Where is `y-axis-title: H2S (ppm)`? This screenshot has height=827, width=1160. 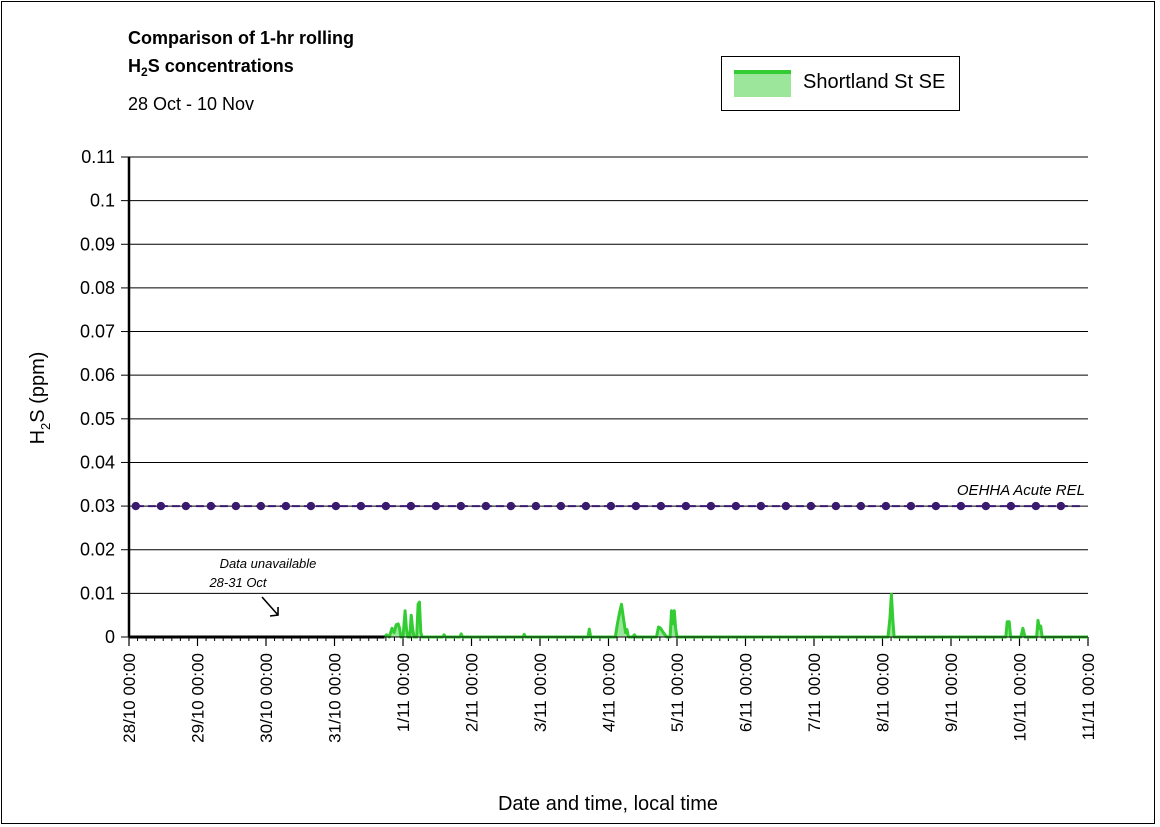 y-axis-title: H2S (ppm) is located at coordinates (40, 398).